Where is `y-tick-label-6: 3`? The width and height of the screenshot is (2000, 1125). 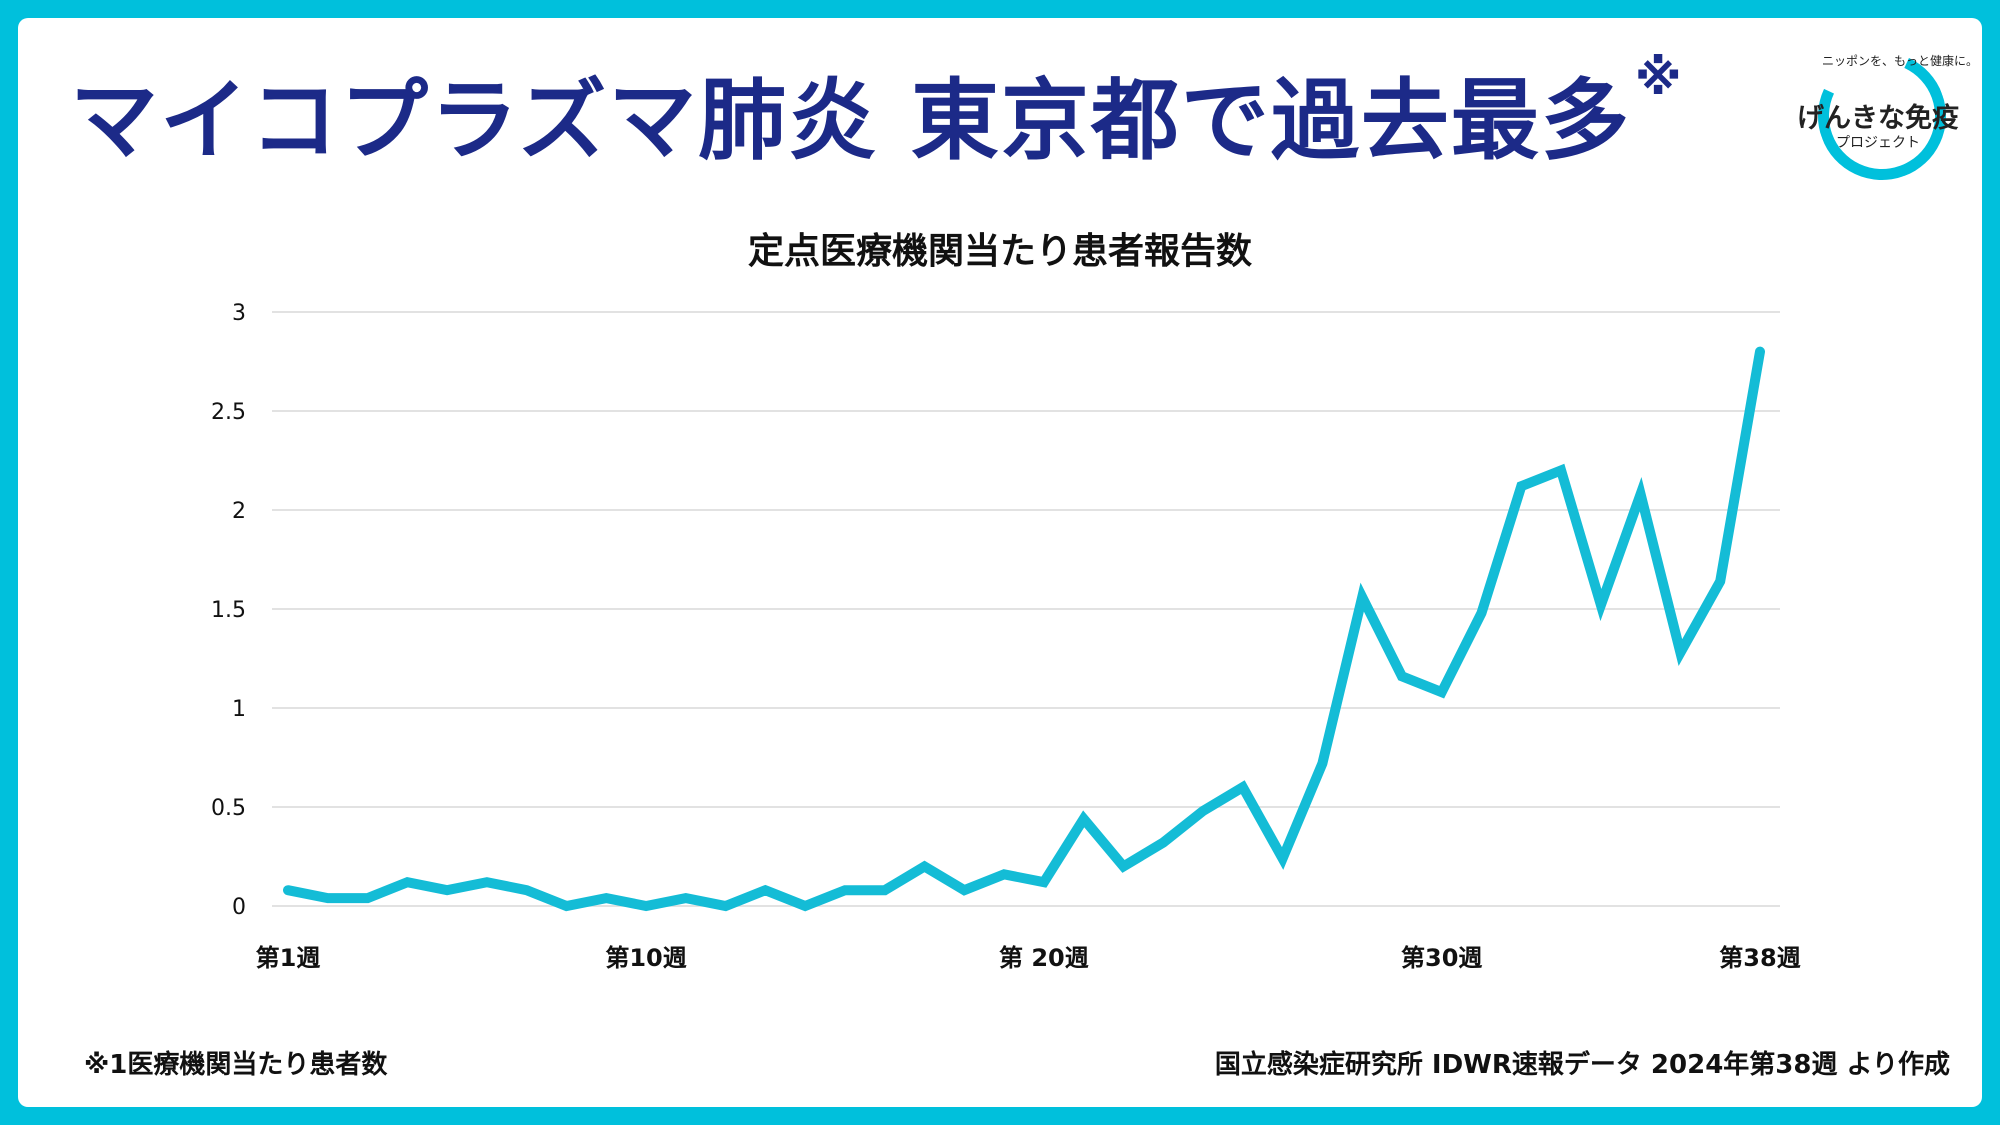
y-tick-label-6: 3 is located at coordinates (239, 313).